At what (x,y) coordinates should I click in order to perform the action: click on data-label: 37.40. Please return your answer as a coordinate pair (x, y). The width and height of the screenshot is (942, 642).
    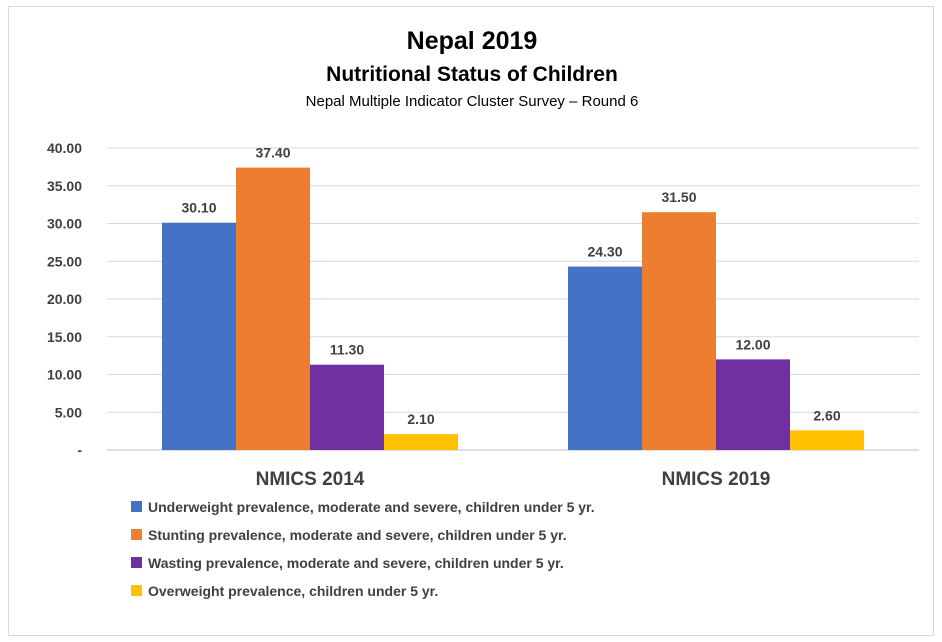
    Looking at the image, I should click on (272, 153).